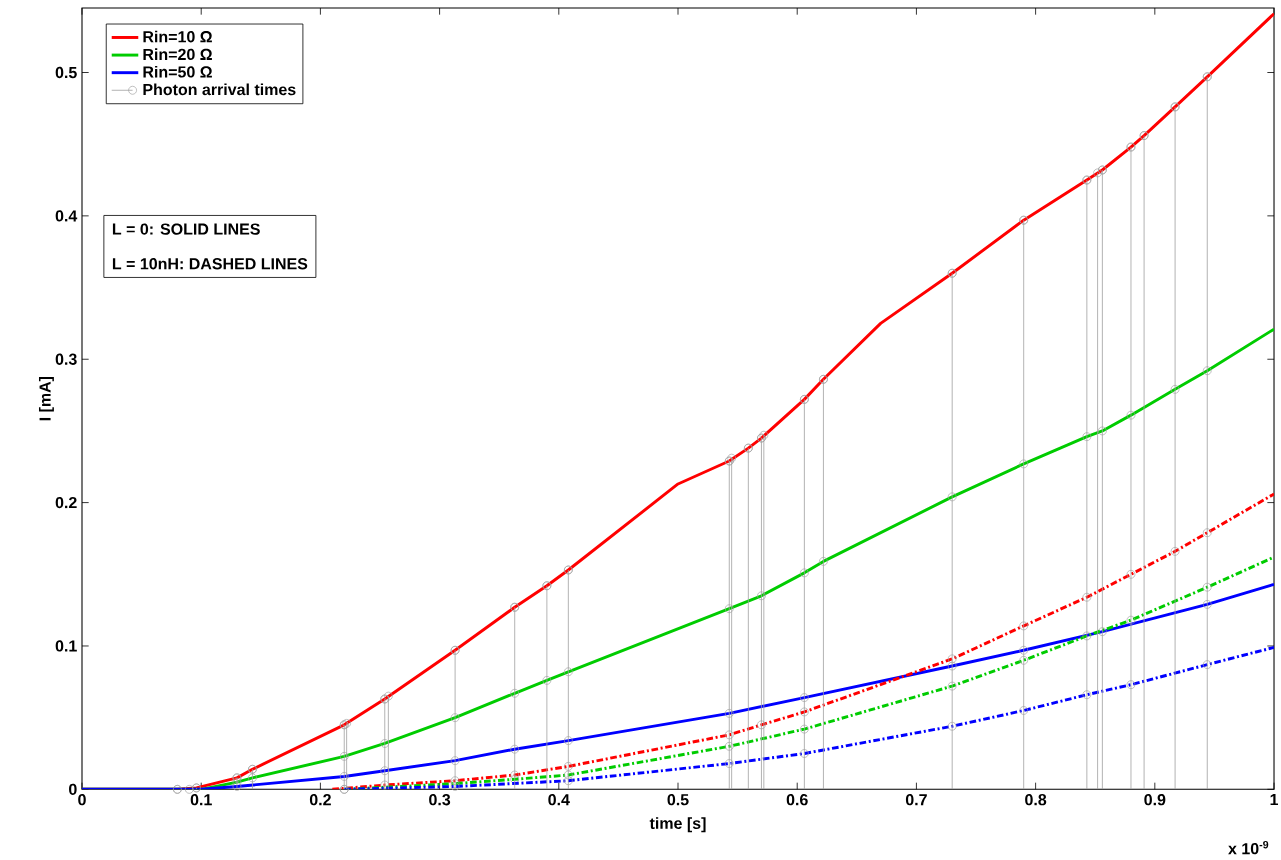 The width and height of the screenshot is (1281, 860). I want to click on x-tick-label: 0.7, so click(916, 800).